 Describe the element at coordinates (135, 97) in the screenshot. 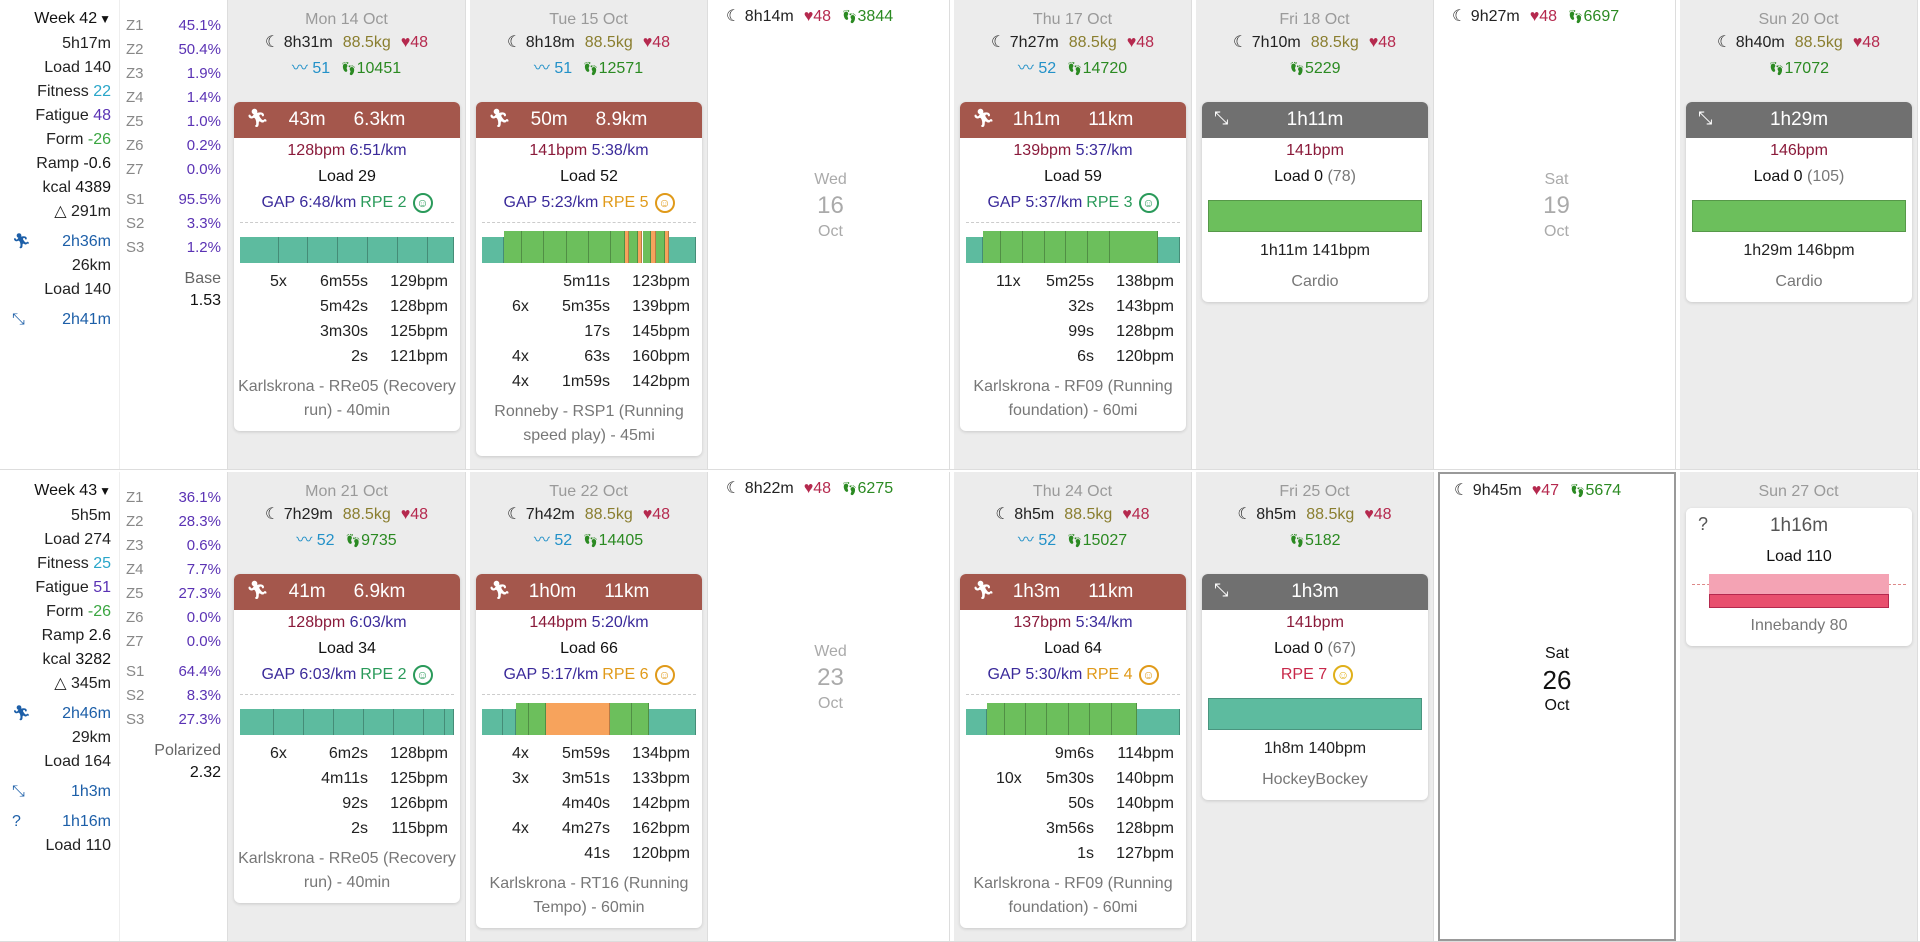

I see `zone-label: Z4` at that location.